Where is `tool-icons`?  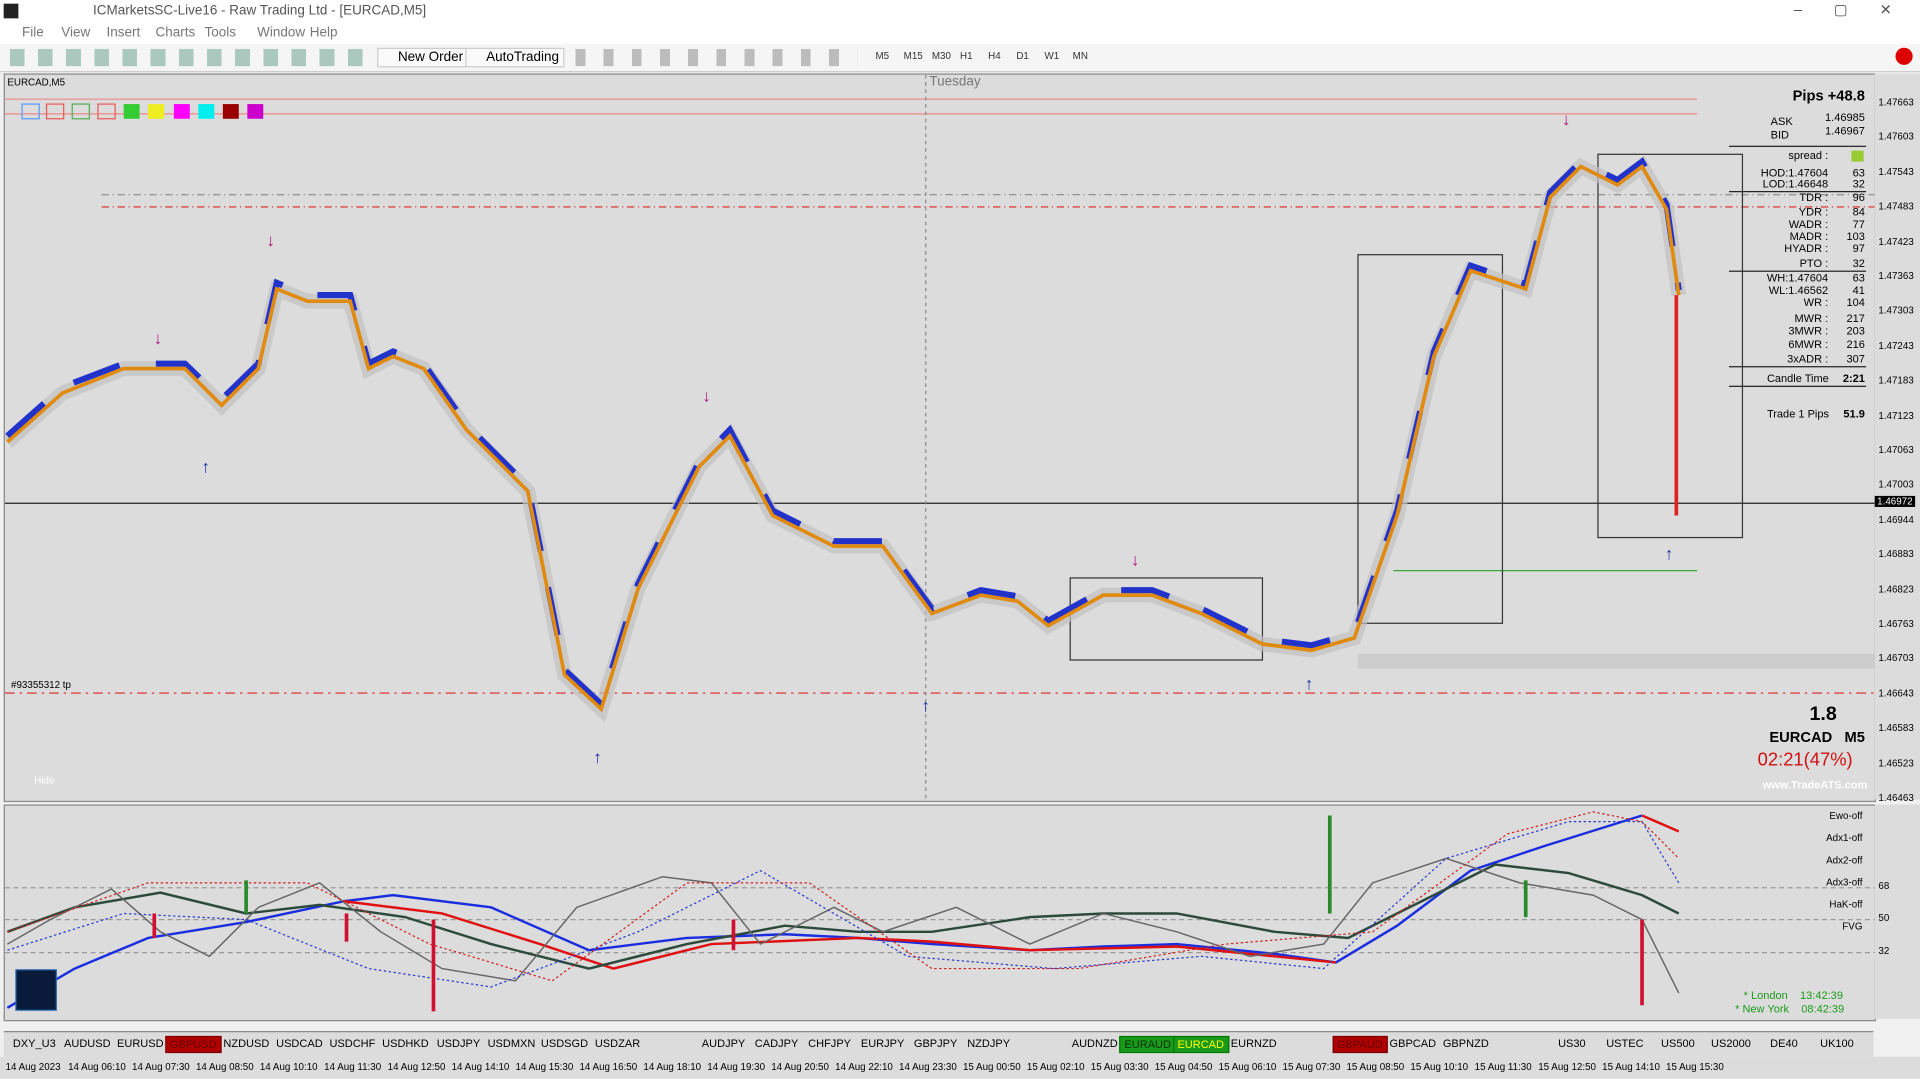 tool-icons is located at coordinates (187, 57).